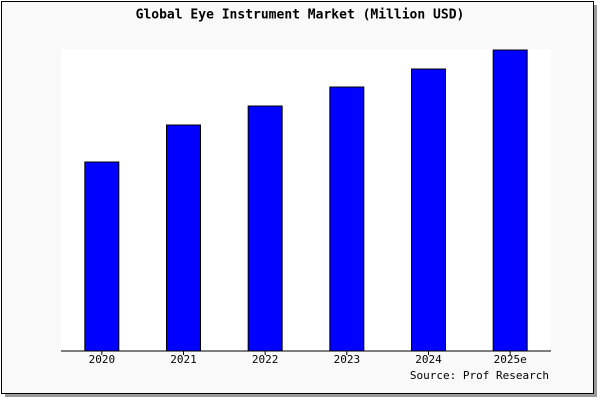 Image resolution: width=600 pixels, height=404 pixels. I want to click on x-tick-label: 2023, so click(347, 359).